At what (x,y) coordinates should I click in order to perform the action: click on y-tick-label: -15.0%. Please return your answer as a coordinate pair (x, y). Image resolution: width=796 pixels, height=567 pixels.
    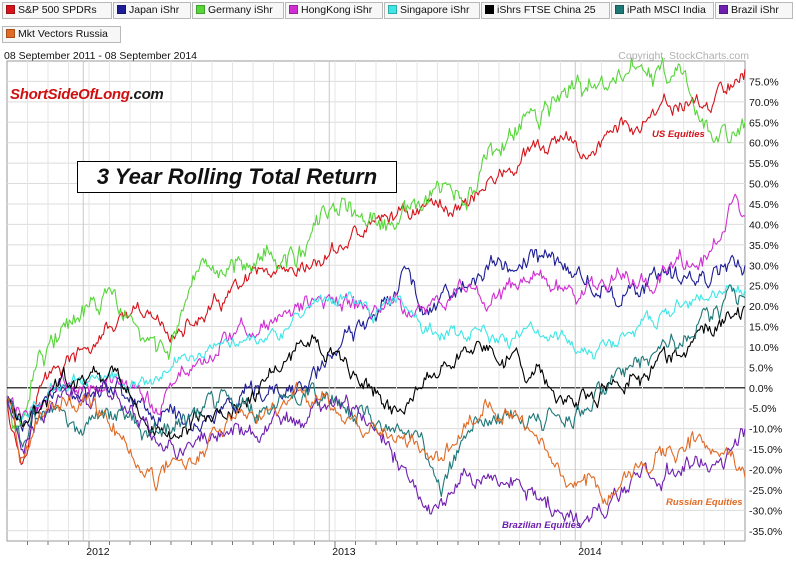
    Looking at the image, I should click on (765, 450).